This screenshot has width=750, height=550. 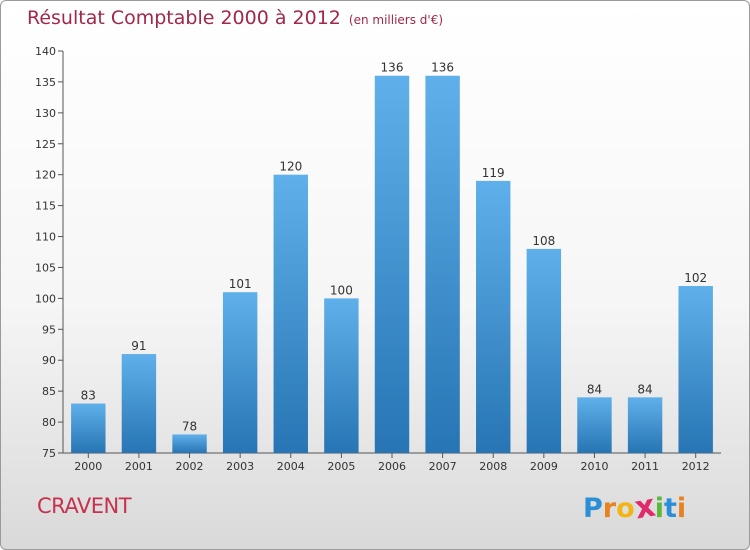 What do you see at coordinates (139, 403) in the screenshot?
I see `bar-2001` at bounding box center [139, 403].